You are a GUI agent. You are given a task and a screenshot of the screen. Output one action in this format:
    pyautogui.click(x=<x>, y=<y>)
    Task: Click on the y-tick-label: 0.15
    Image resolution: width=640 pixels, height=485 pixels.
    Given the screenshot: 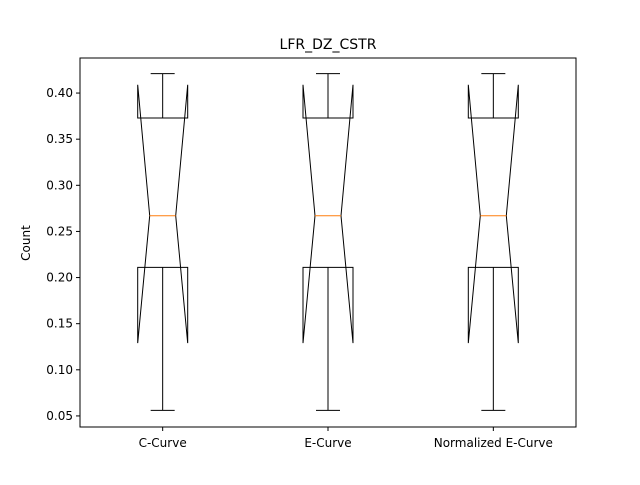 What is the action you would take?
    pyautogui.click(x=59, y=324)
    